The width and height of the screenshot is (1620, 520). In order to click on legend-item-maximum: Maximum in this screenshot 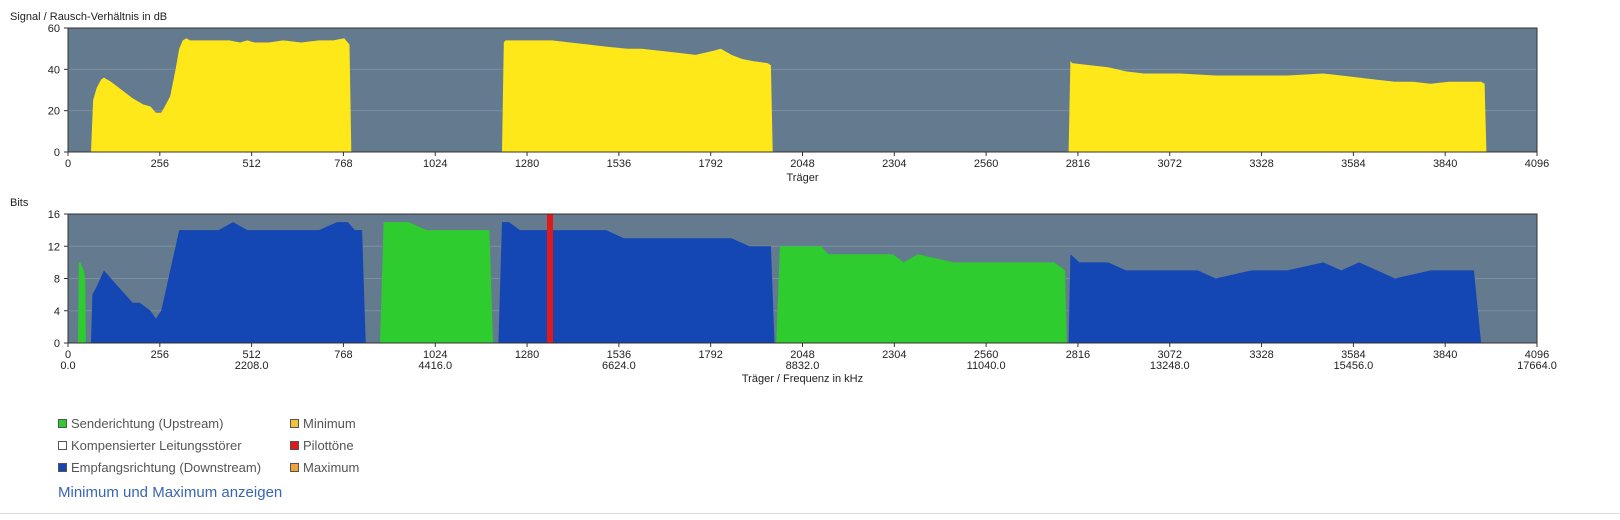, I will do `click(324, 467)`.